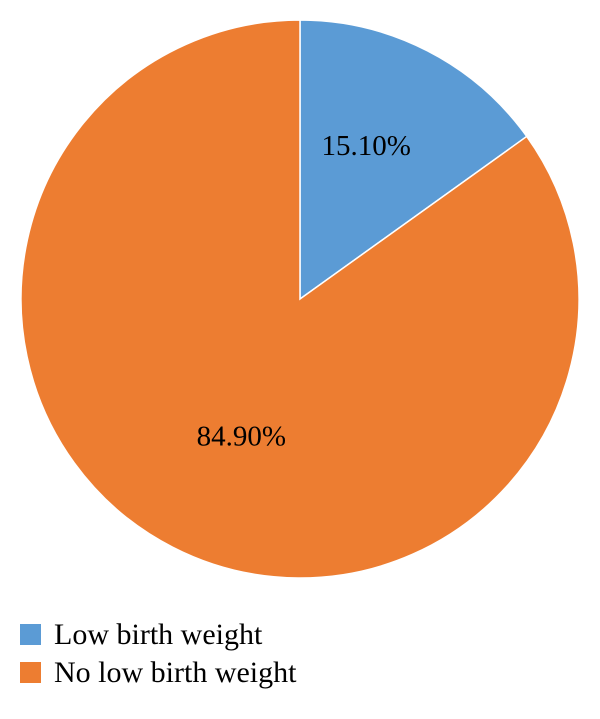 Image resolution: width=600 pixels, height=719 pixels. Describe the element at coordinates (158, 634) in the screenshot. I see `legend-label-low-birth-weight: Low birth weight` at that location.